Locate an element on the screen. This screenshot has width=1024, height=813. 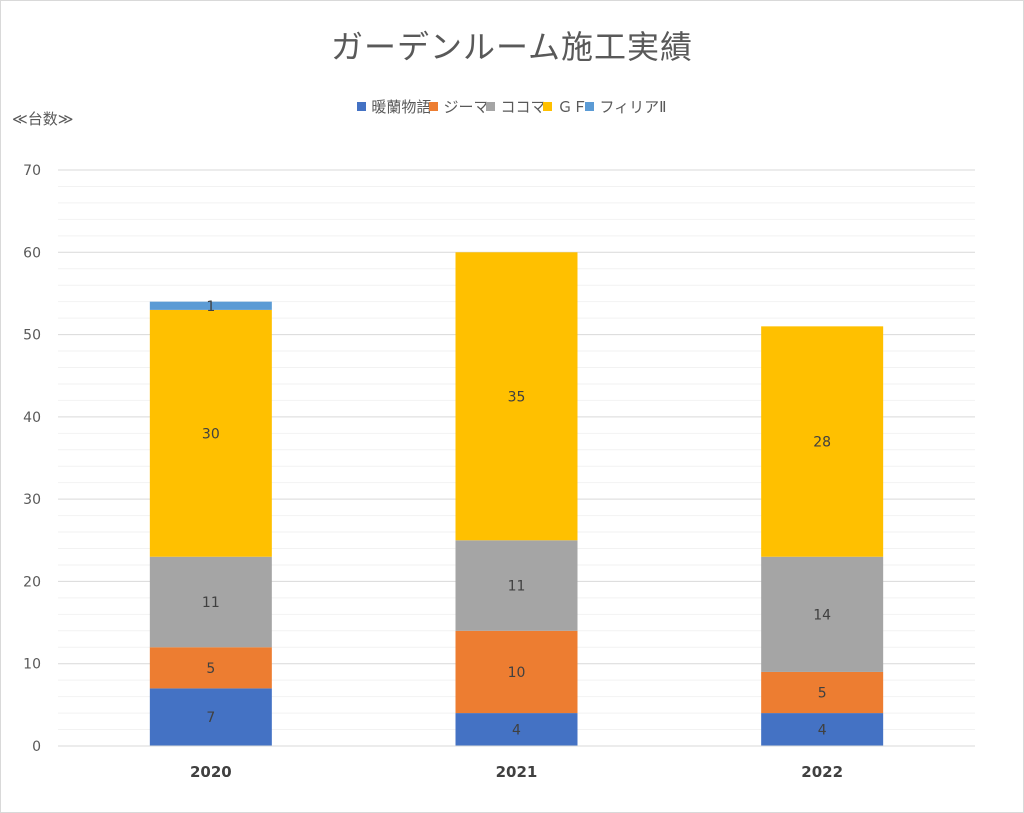
data-label: 1 is located at coordinates (210, 307).